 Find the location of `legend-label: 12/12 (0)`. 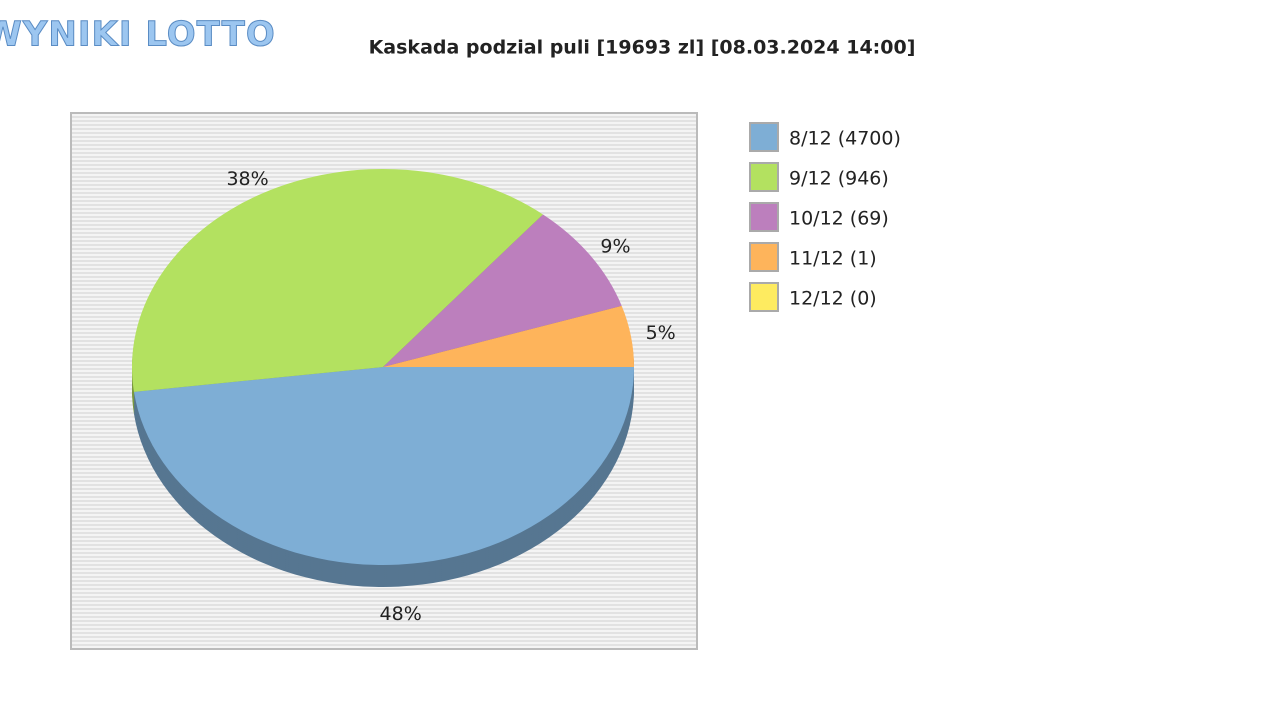

legend-label: 12/12 (0) is located at coordinates (833, 299).